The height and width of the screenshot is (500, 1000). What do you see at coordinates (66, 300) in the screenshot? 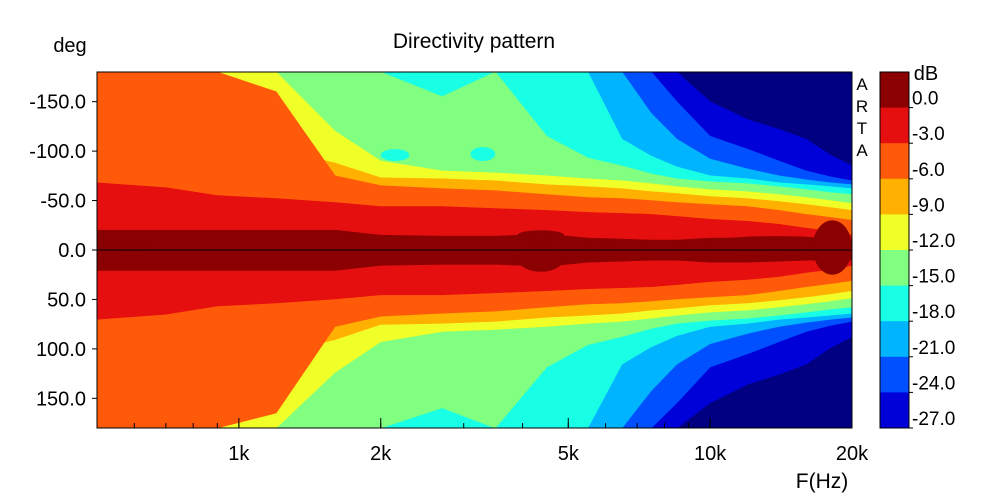
I see `y-tick-label: 50.0` at bounding box center [66, 300].